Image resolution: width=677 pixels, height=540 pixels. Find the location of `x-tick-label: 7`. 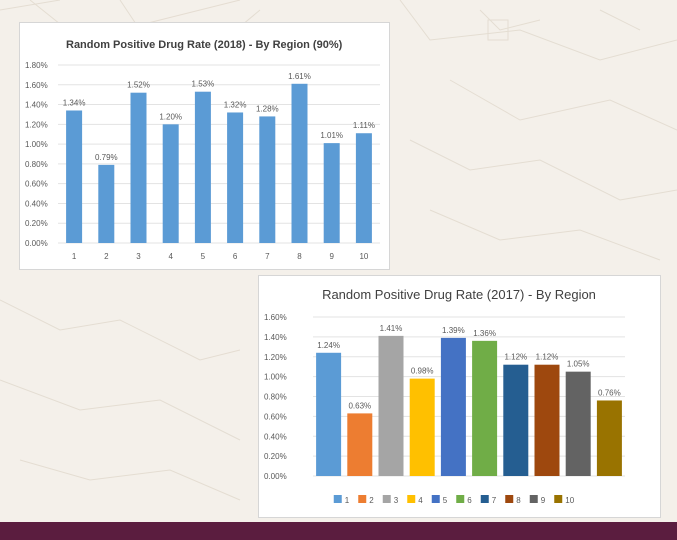

x-tick-label: 7 is located at coordinates (267, 256).